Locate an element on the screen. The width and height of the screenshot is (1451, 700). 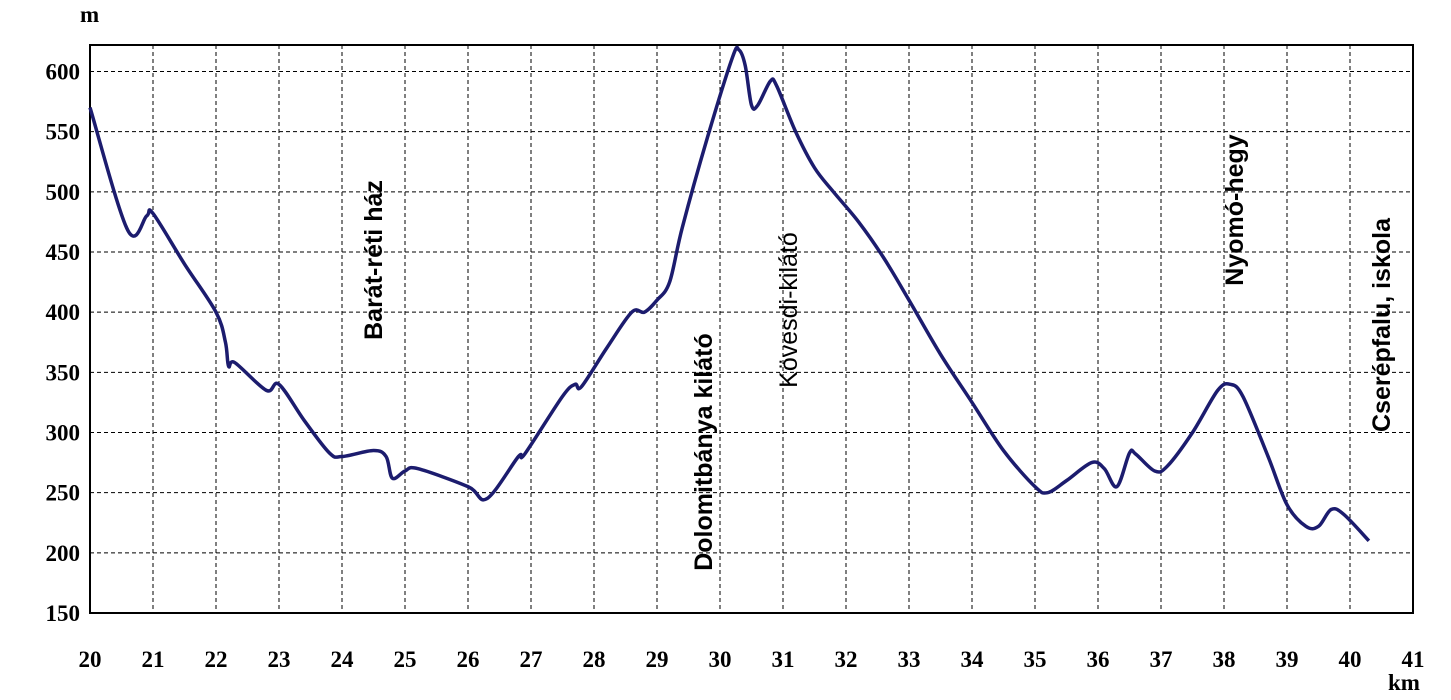
x-tick-label: 34 is located at coordinates (973, 659).